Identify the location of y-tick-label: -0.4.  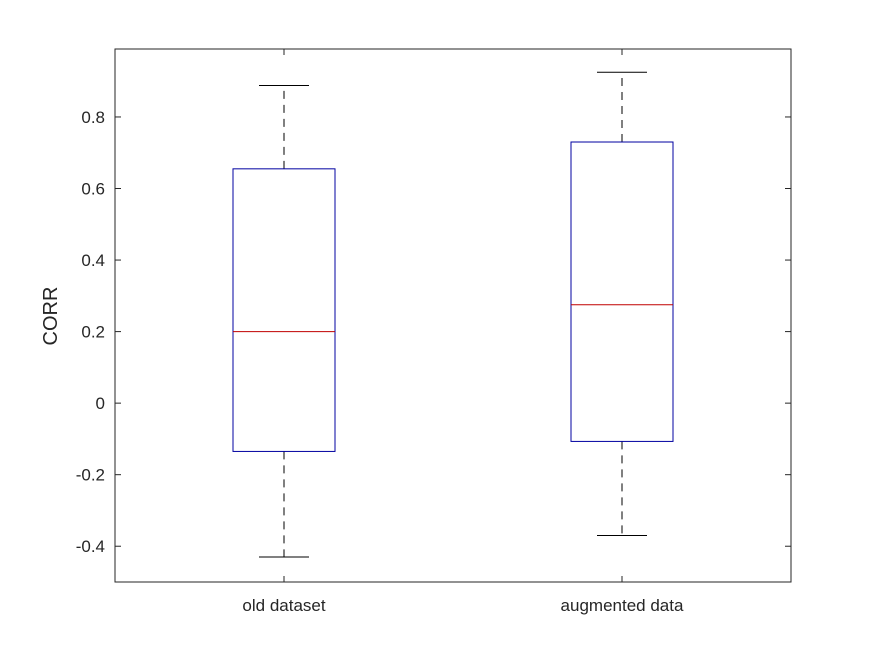
(90, 546).